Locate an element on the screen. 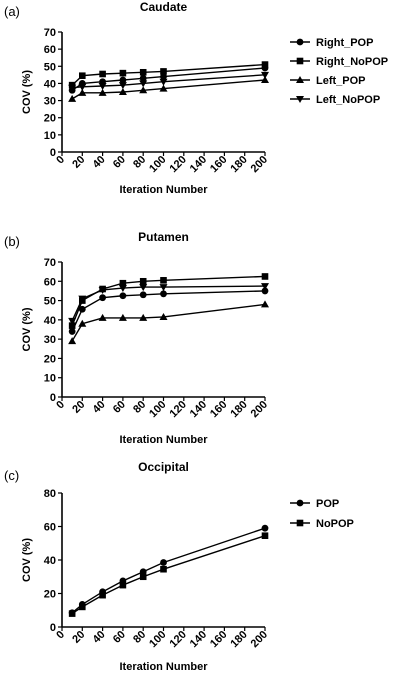  chart-title: Occipital is located at coordinates (163, 467).